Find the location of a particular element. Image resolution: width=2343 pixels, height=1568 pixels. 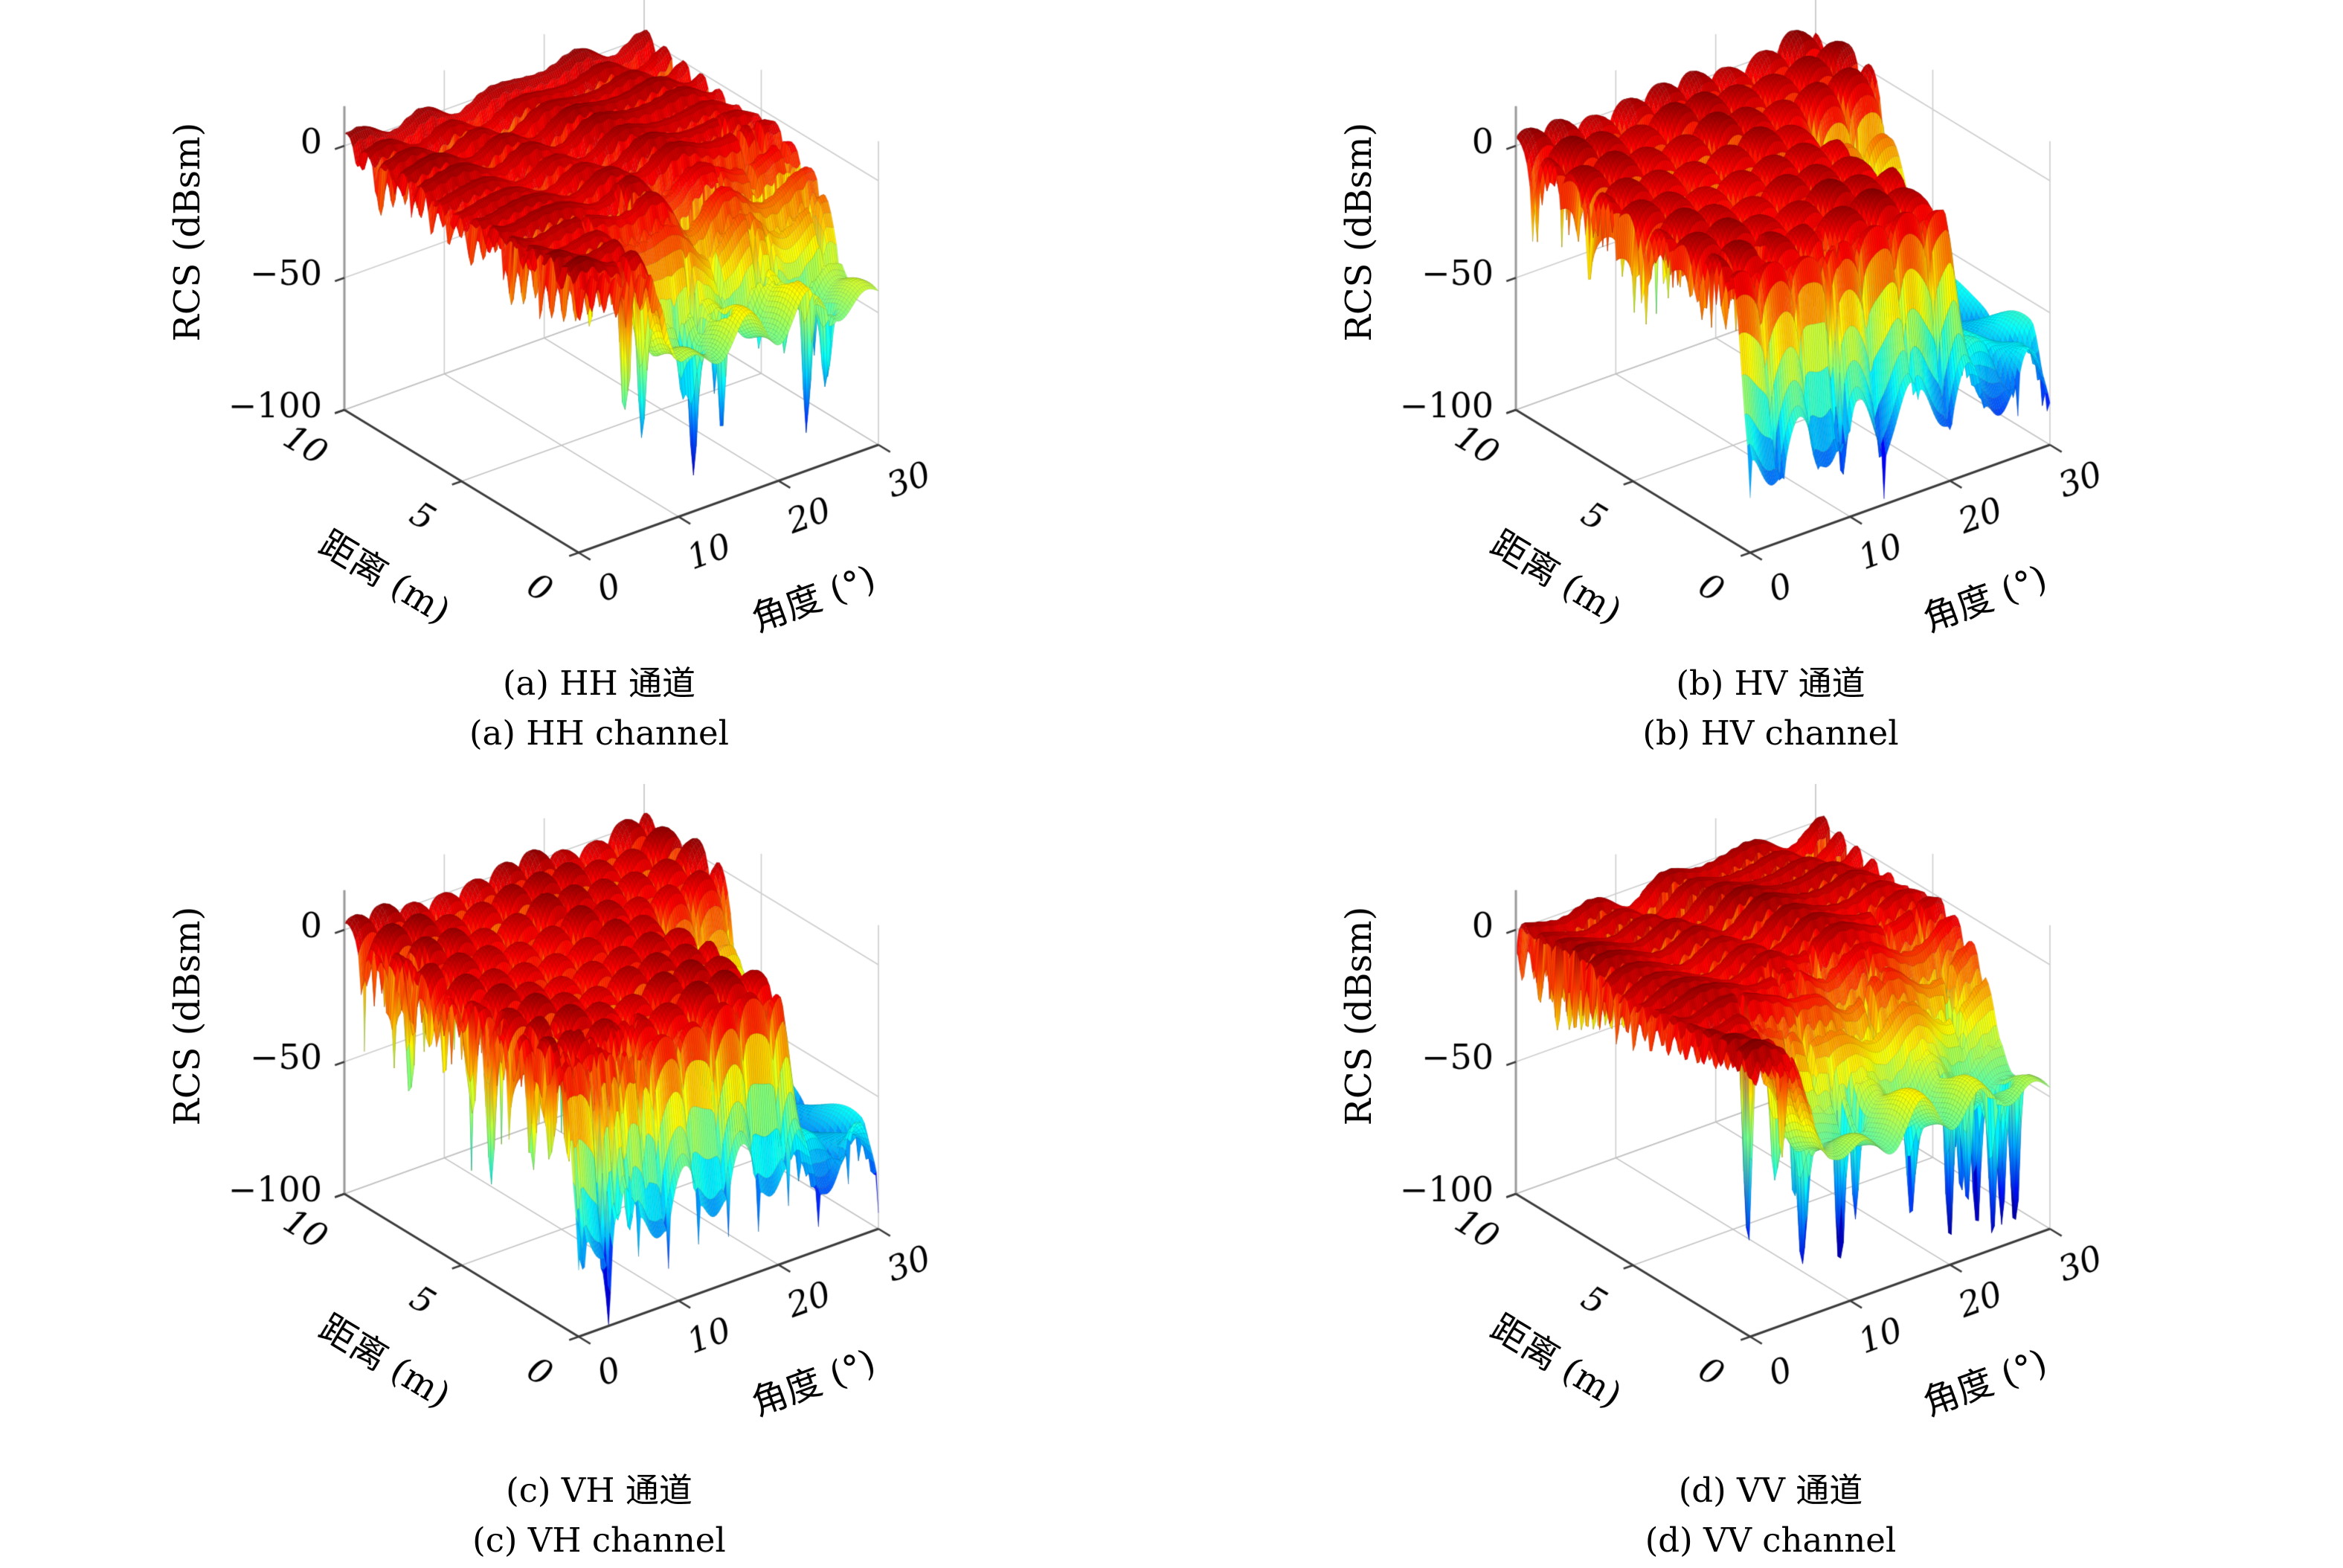

caption-block: (d) VV 通道 (d) VV channel is located at coordinates (1764, 1515).